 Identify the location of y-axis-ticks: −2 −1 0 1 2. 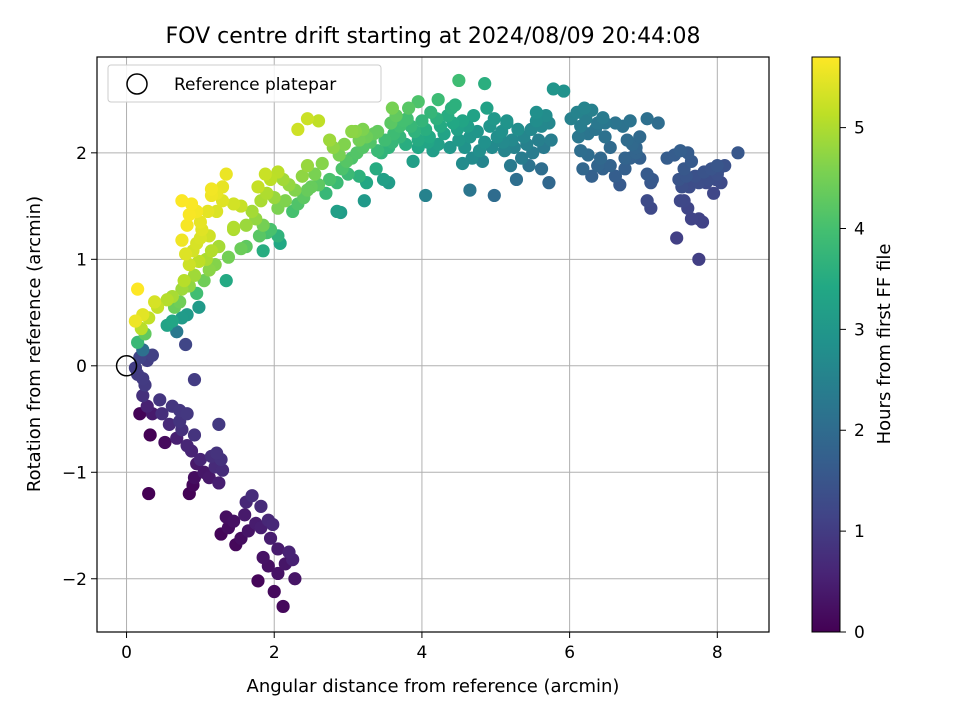
(79, 367).